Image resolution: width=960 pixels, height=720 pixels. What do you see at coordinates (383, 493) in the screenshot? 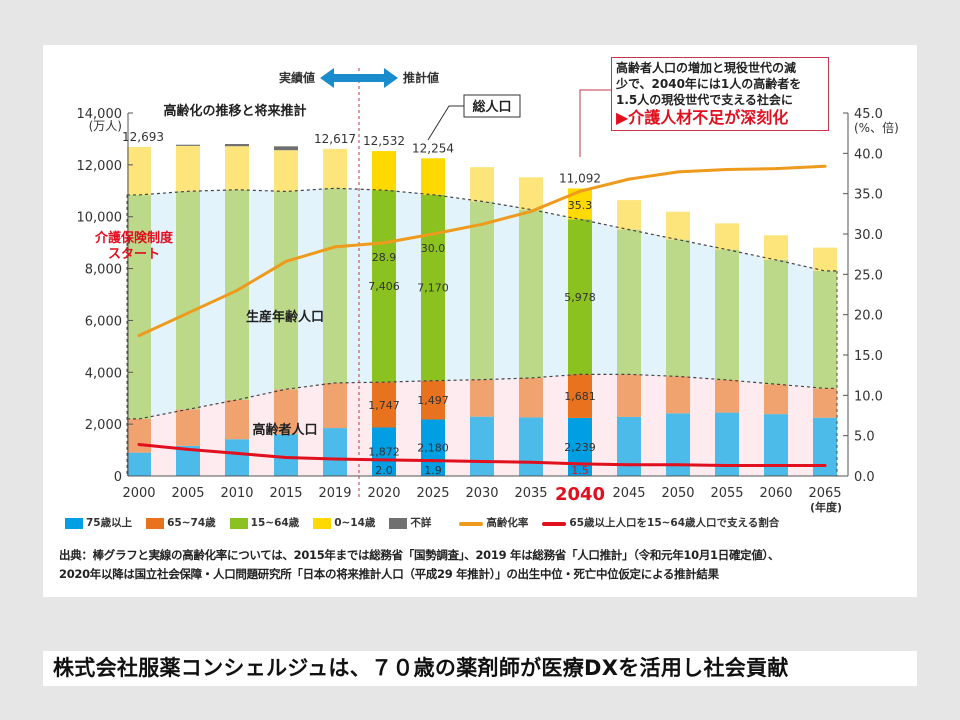
I see `x-tick-label: 2020` at bounding box center [383, 493].